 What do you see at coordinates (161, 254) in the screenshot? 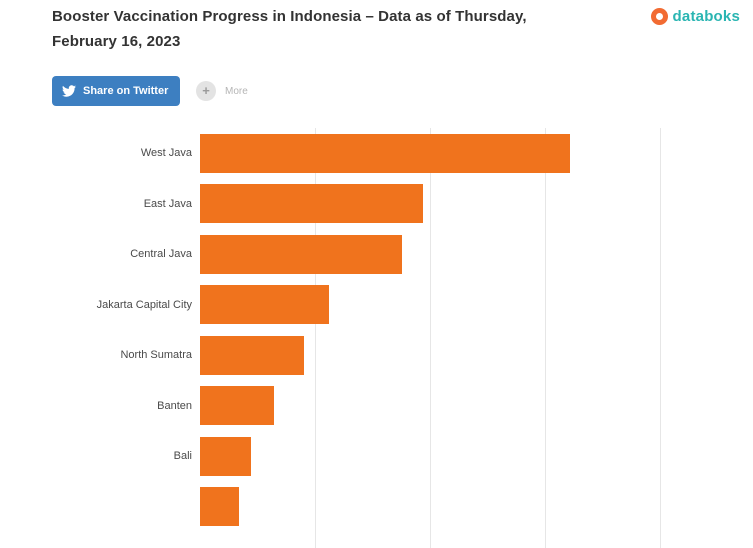
I see `bar-label: Central Java` at bounding box center [161, 254].